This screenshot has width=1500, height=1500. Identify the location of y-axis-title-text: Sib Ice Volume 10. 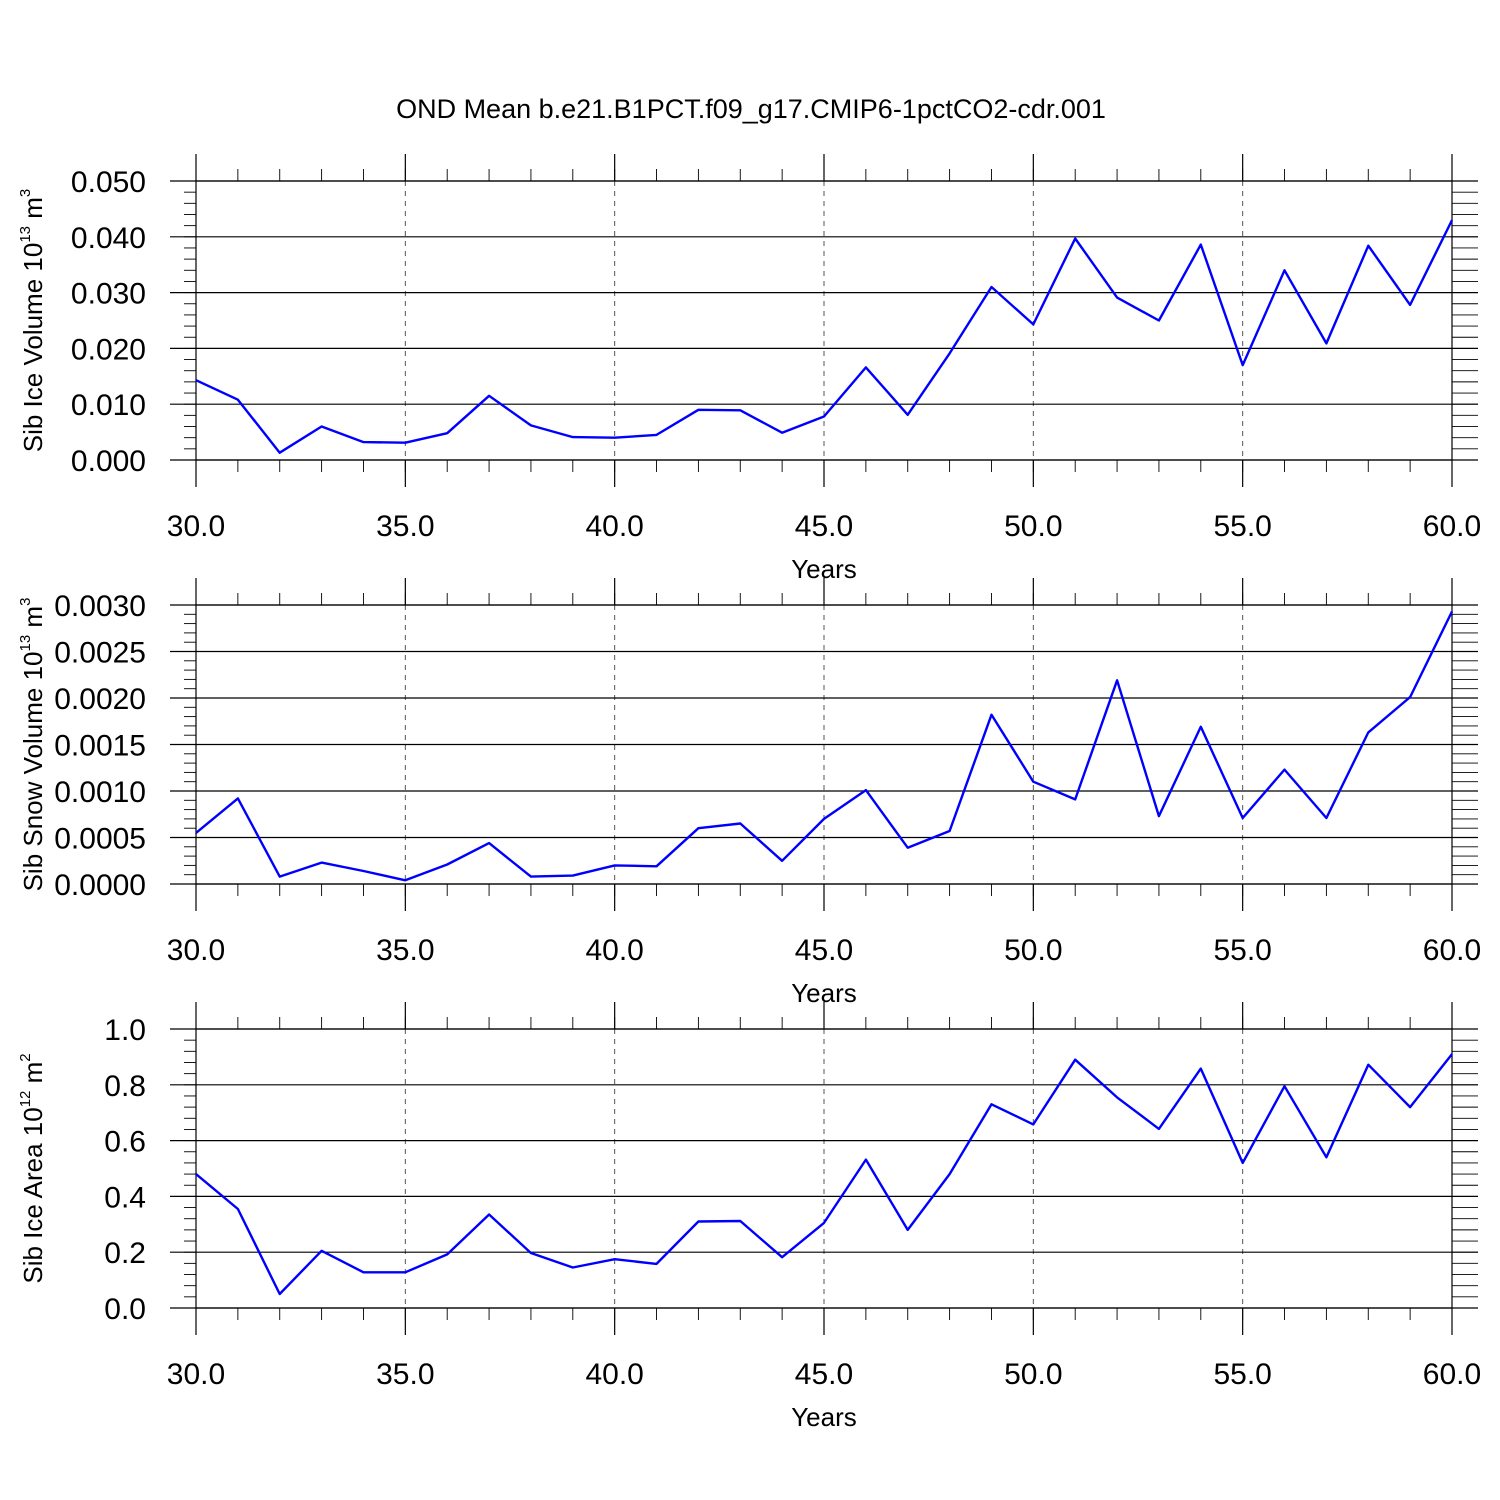
(33, 348).